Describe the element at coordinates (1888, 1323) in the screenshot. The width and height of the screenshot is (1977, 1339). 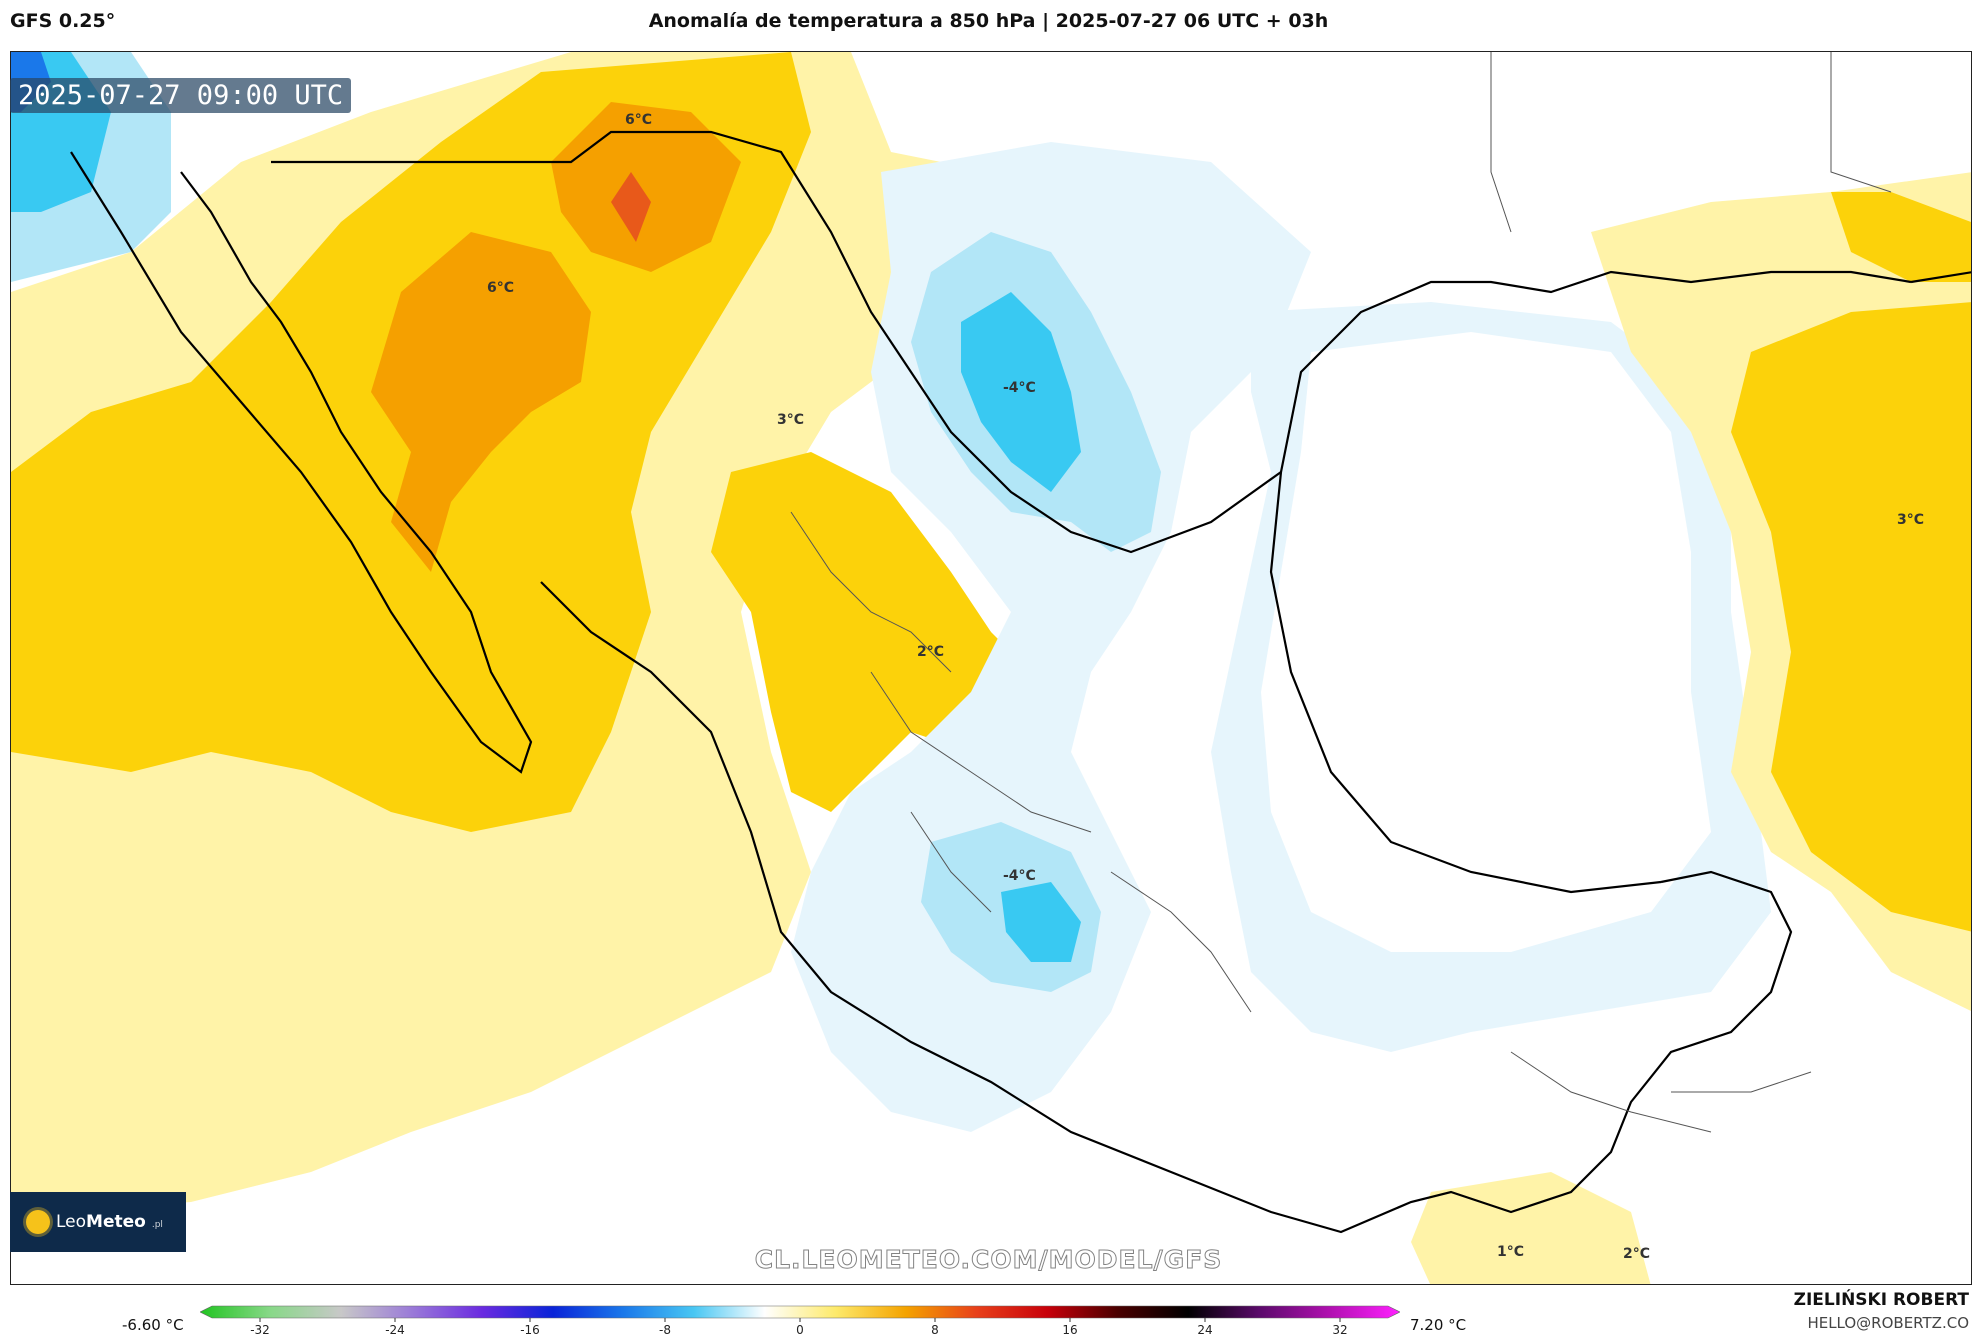
I see `author-email: HELLO@ROBERTZ.CO` at that location.